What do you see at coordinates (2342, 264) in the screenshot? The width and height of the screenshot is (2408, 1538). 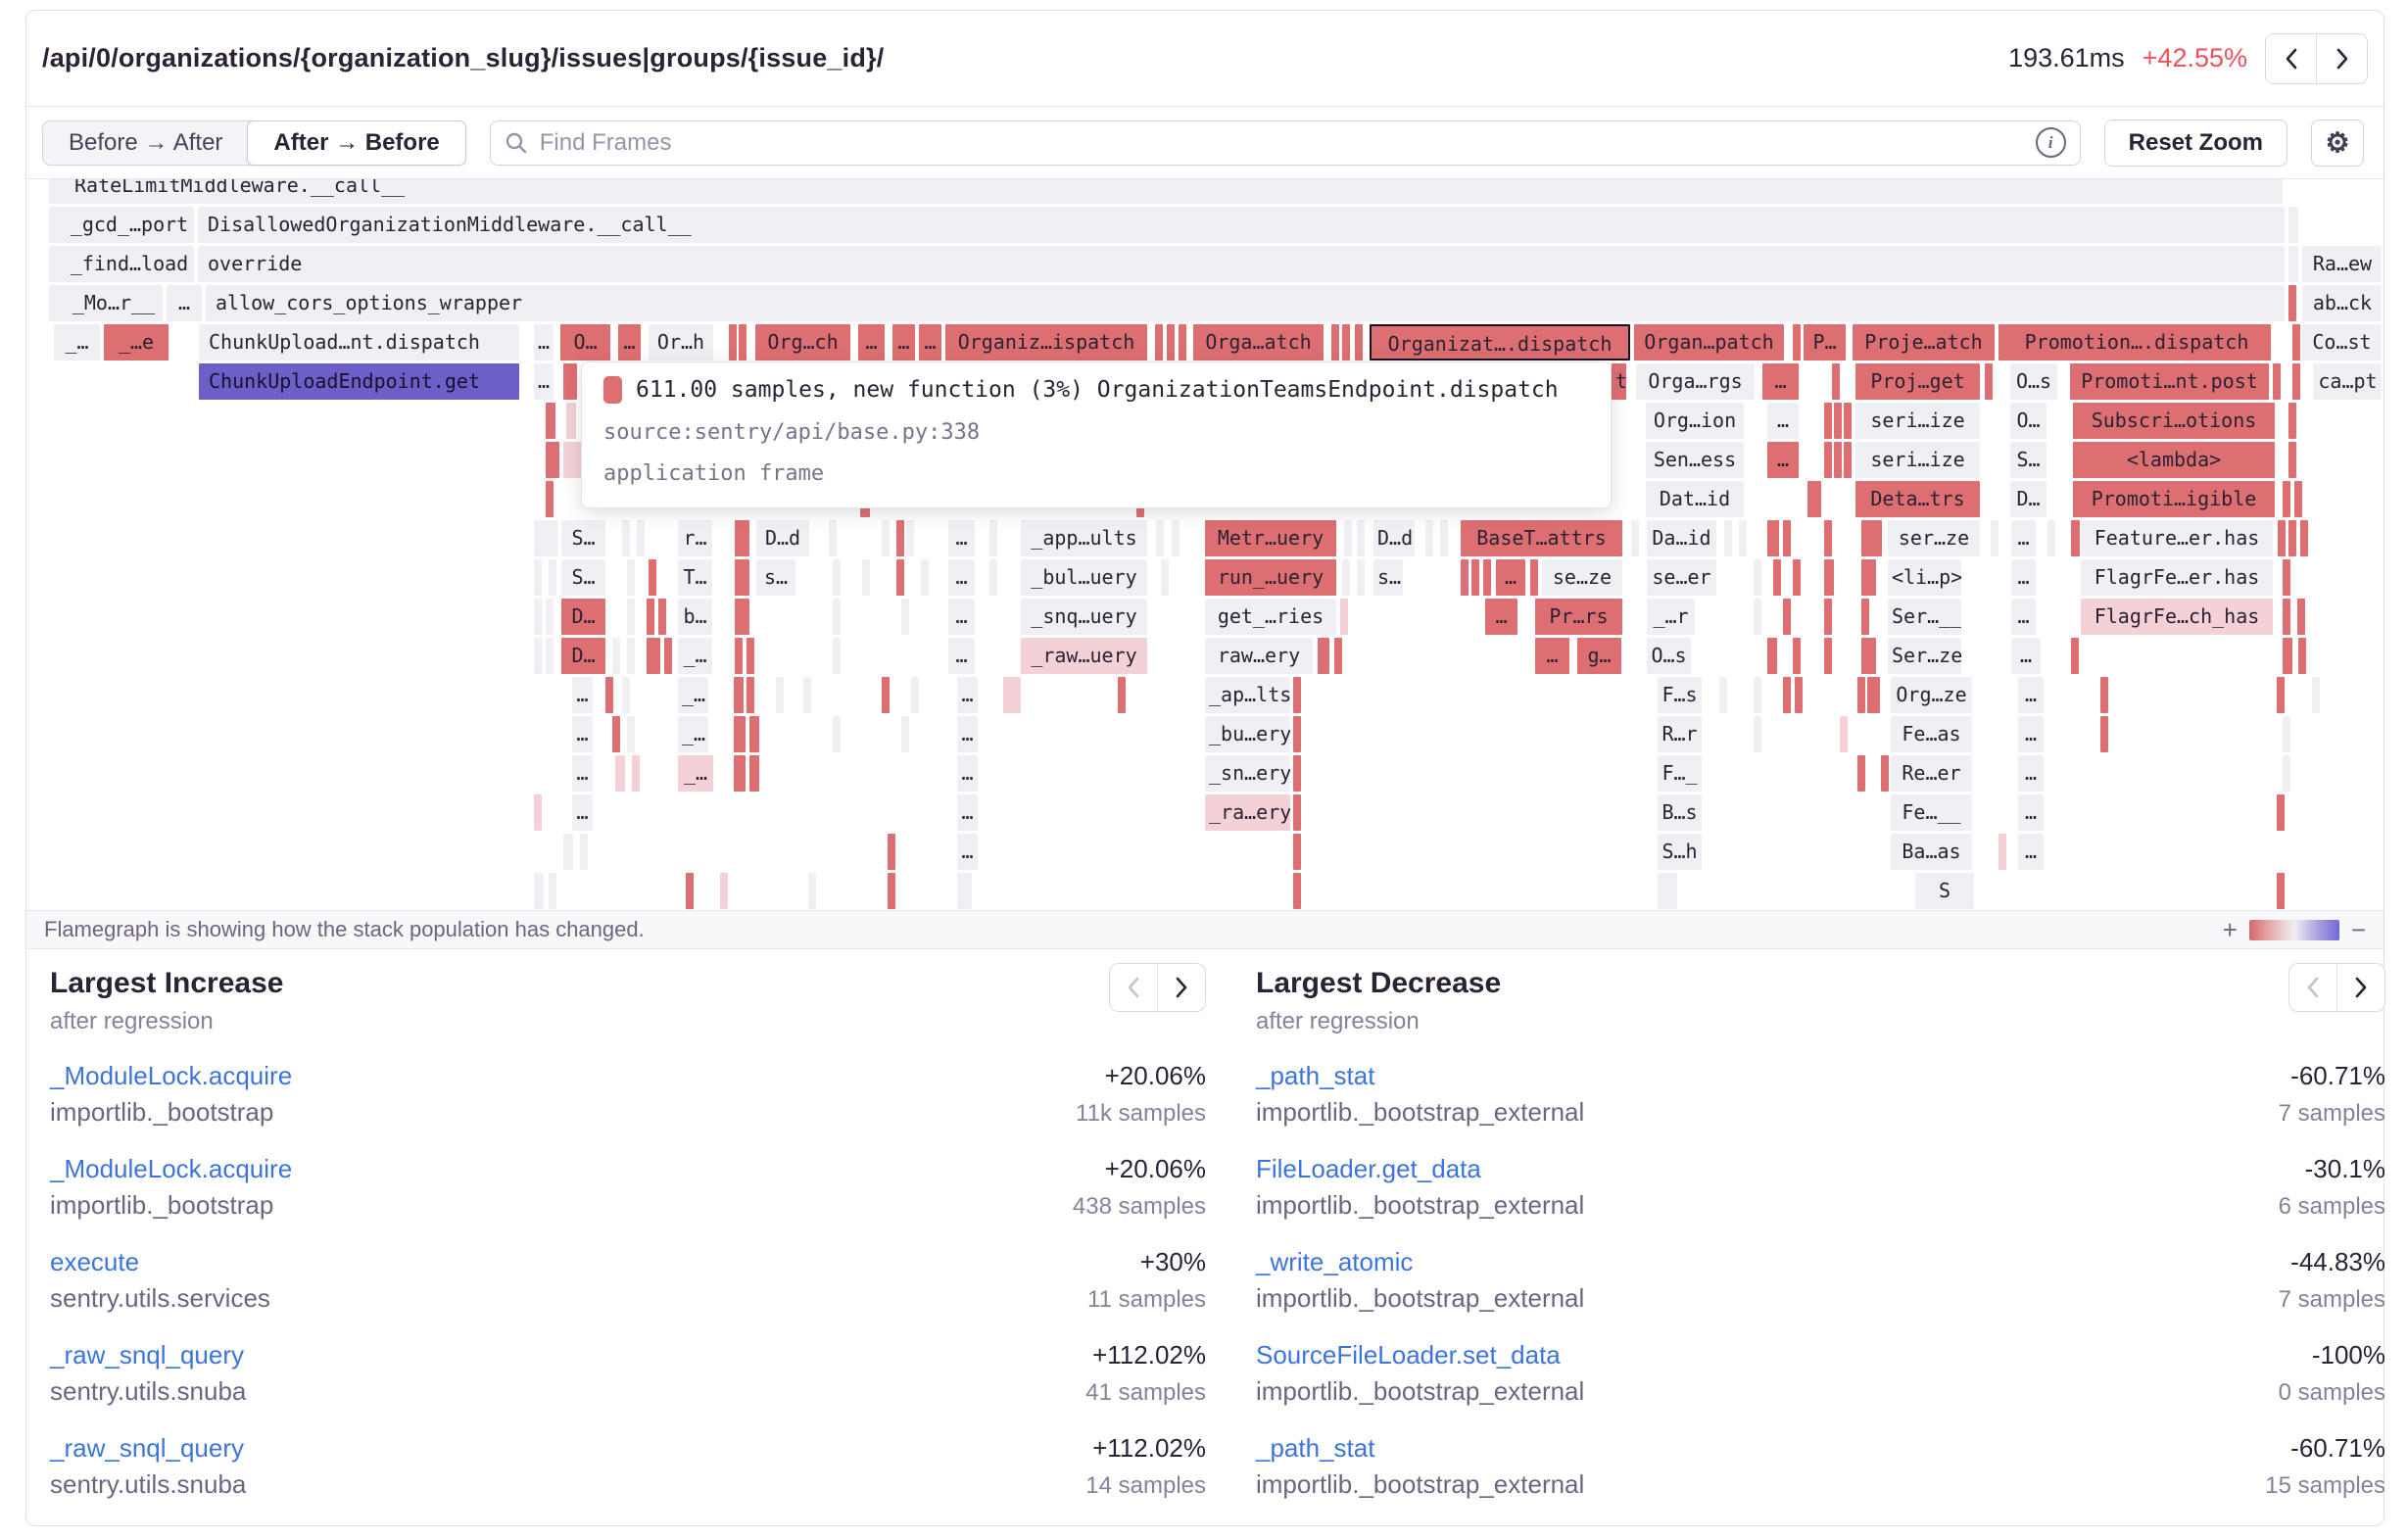 I see `flame-frame: Ra…ew` at bounding box center [2342, 264].